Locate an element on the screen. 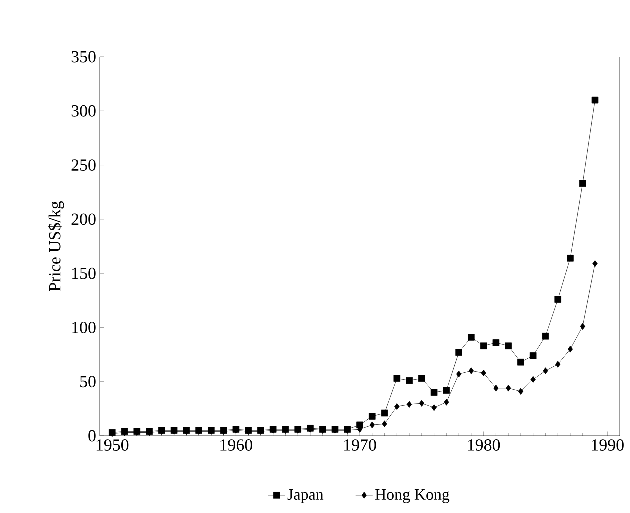 Image resolution: width=630 pixels, height=513 pixels. x-tick-label: 1980 is located at coordinates (484, 445).